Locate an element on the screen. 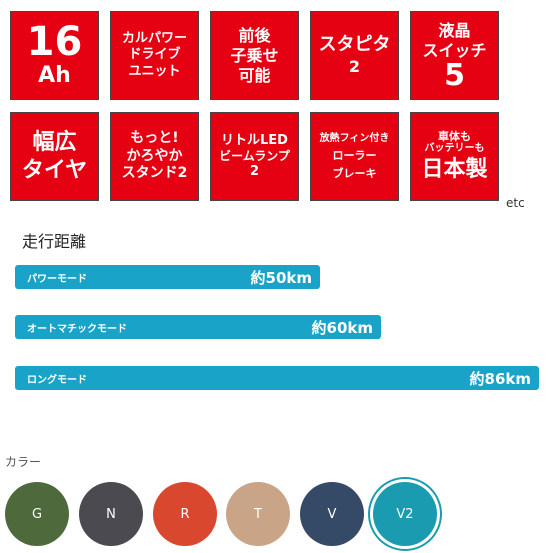 The height and width of the screenshot is (553, 554). tile-line: 16 is located at coordinates (54, 41).